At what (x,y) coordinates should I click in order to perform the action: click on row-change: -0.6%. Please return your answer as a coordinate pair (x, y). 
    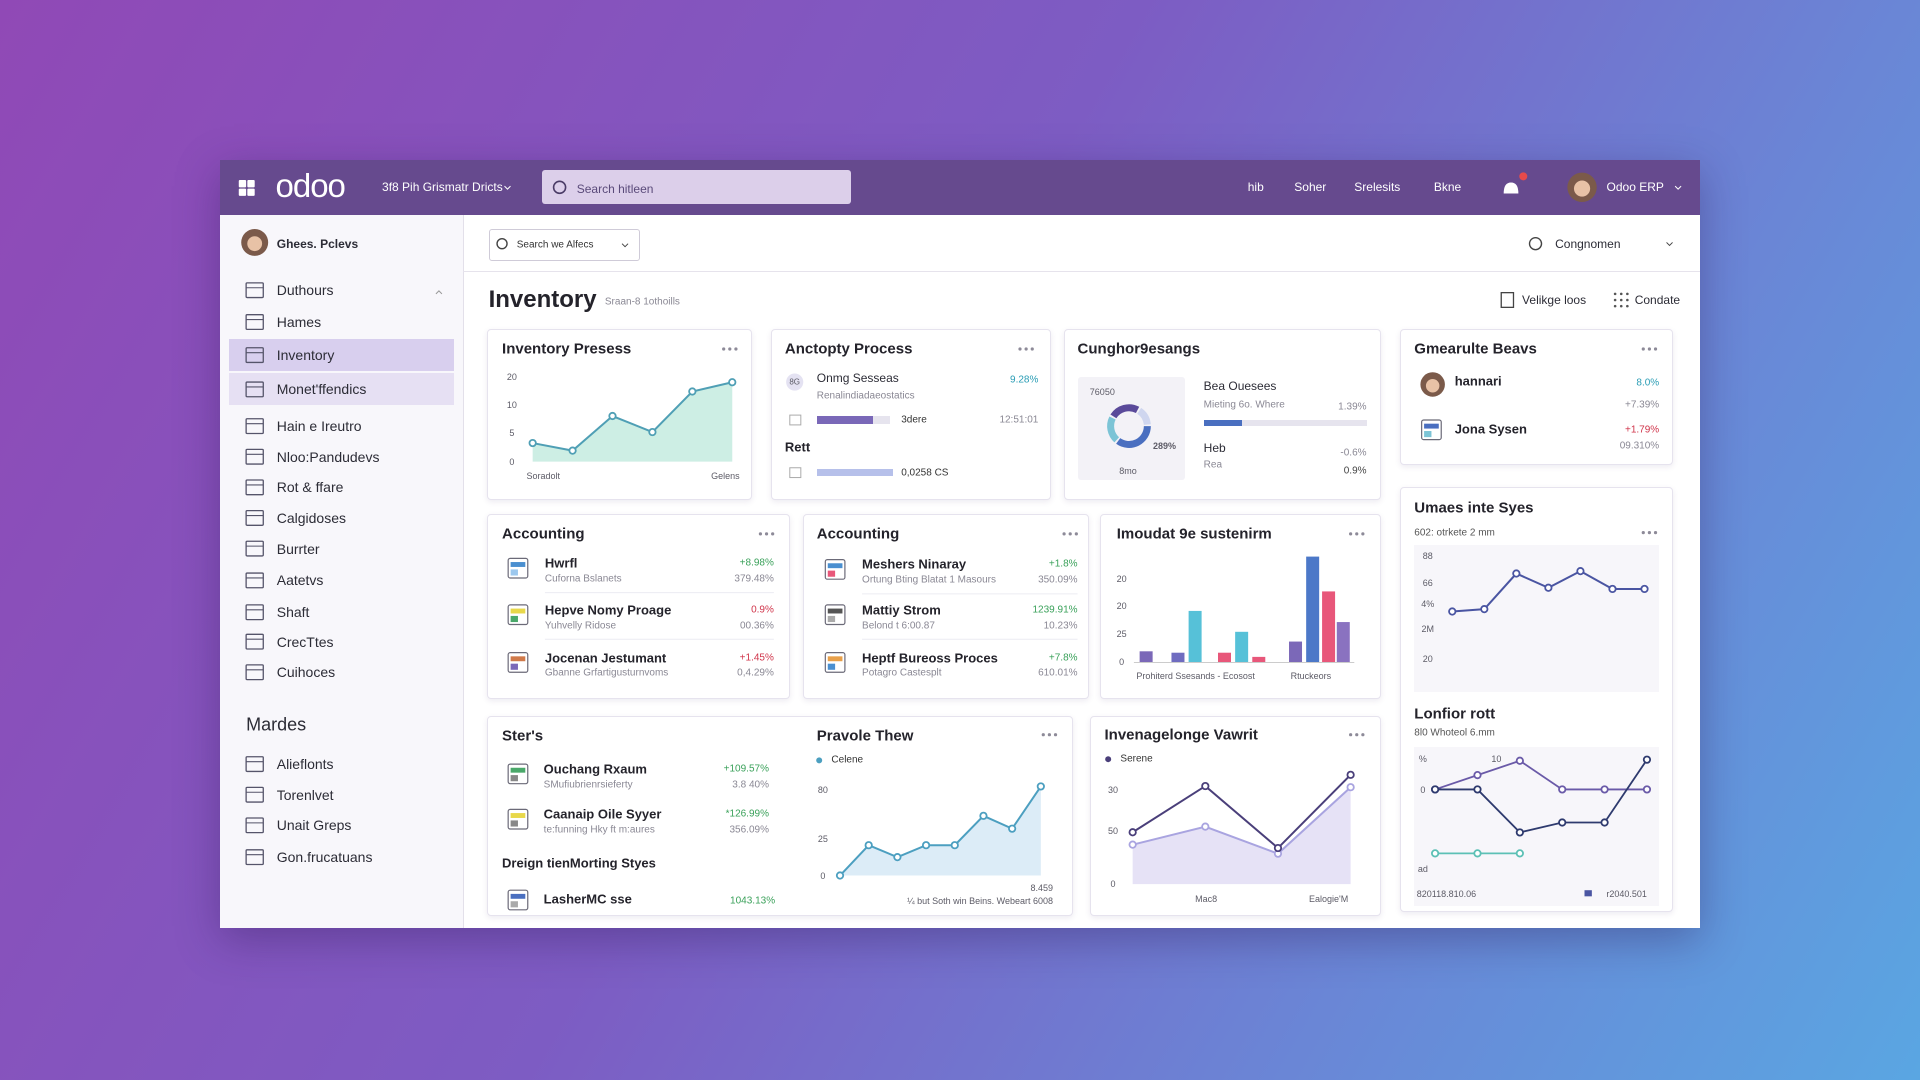
    Looking at the image, I should click on (1353, 453).